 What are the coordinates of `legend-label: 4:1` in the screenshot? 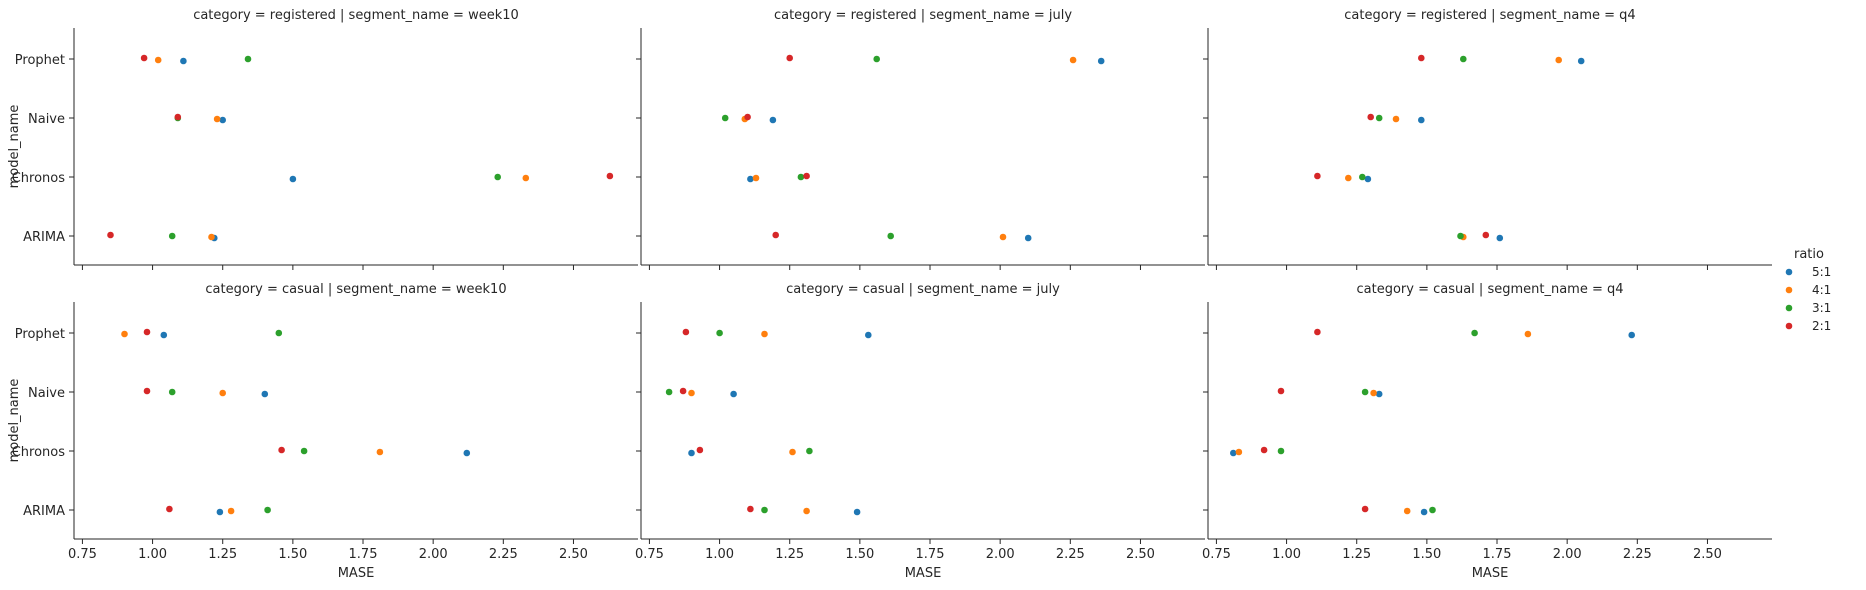 It's located at (1821, 290).